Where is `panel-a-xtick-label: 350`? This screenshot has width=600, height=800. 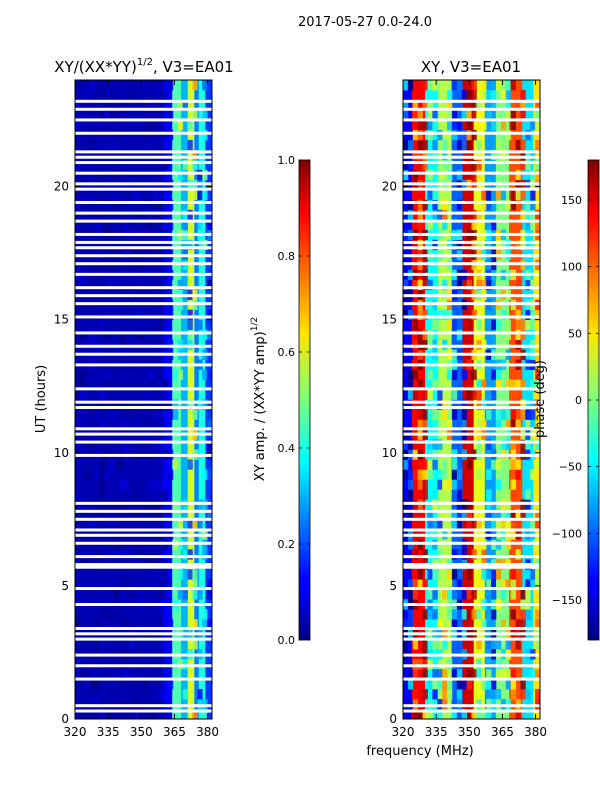
panel-a-xtick-label: 350 is located at coordinates (141, 732).